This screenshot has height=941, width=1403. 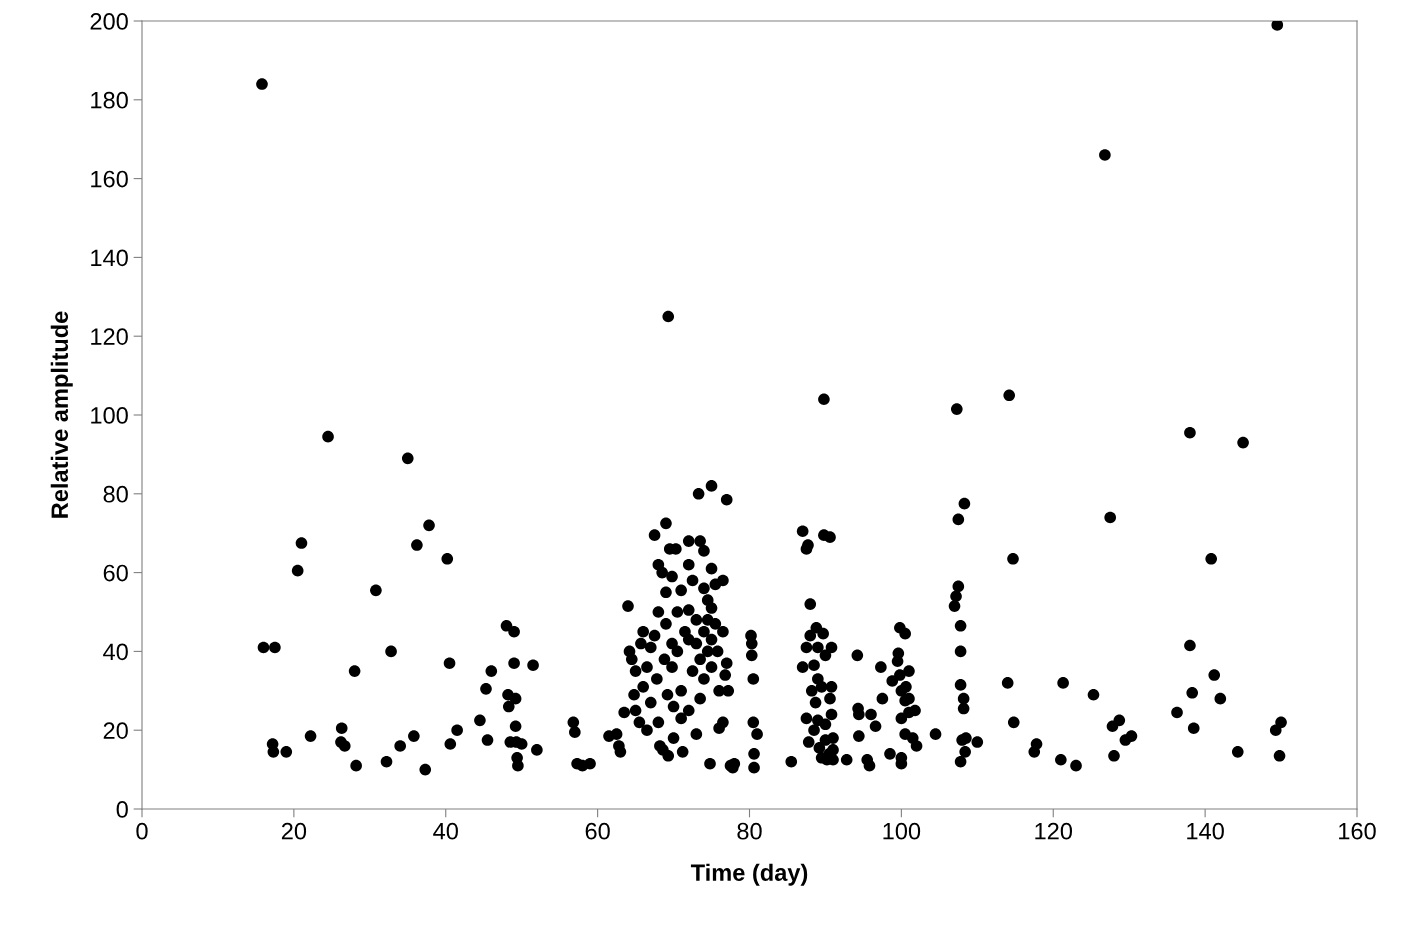 What do you see at coordinates (109, 179) in the screenshot?
I see `y-tick-label: 160` at bounding box center [109, 179].